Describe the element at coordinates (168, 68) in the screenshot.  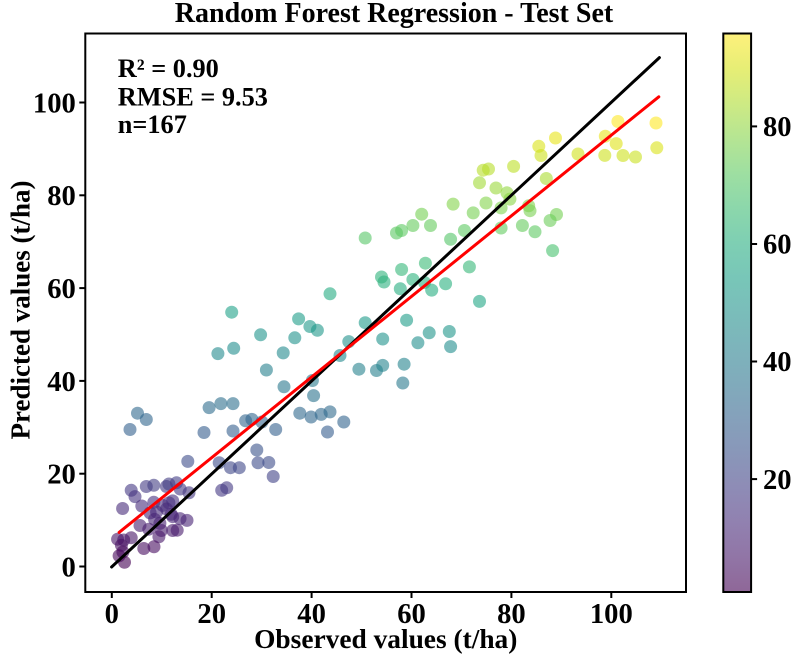
I see `svg-text: R² = 0.90` at that location.